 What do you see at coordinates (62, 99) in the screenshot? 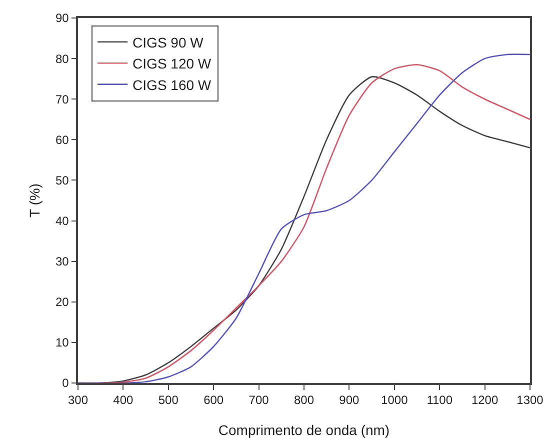
I see `y-tick-label: 70` at bounding box center [62, 99].